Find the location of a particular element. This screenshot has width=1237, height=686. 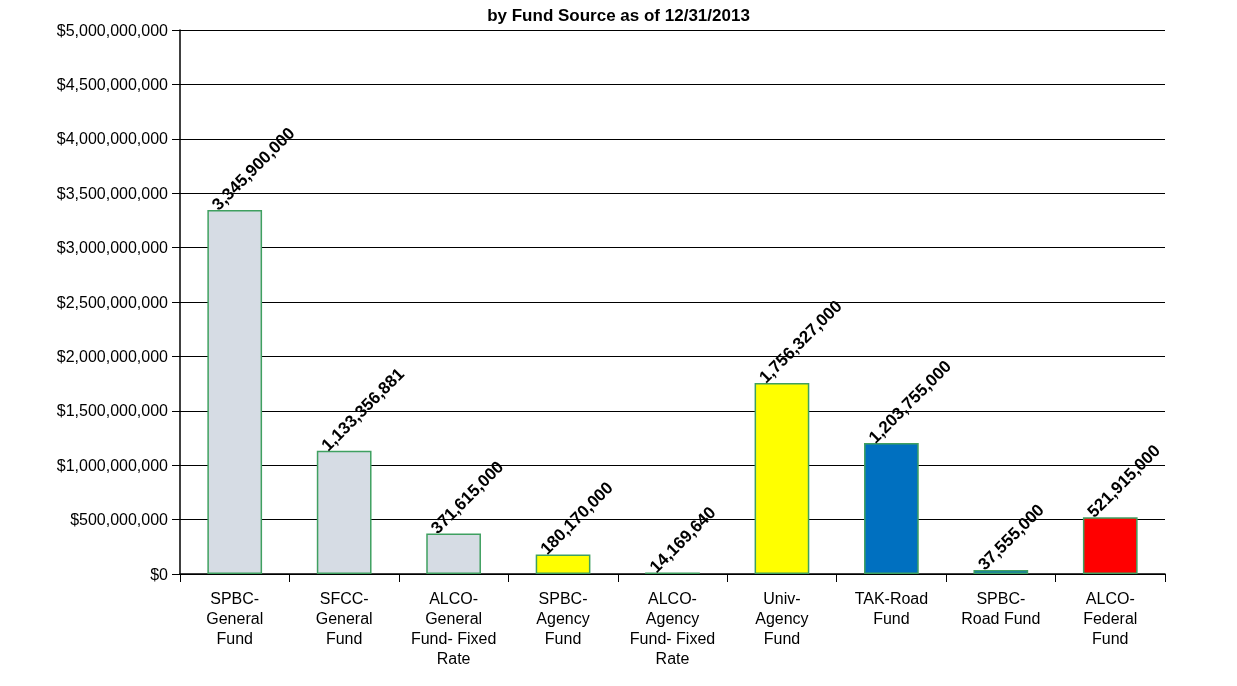

y-tick-label: $0 is located at coordinates (159, 574).